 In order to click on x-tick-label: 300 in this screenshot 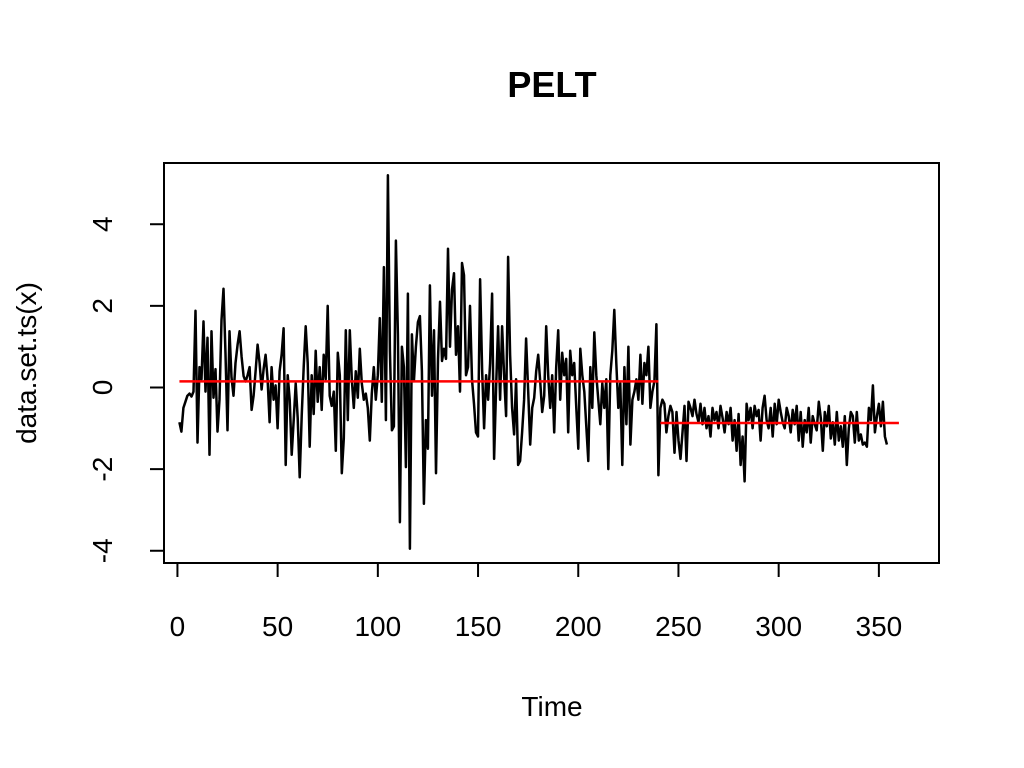, I will do `click(778, 626)`.